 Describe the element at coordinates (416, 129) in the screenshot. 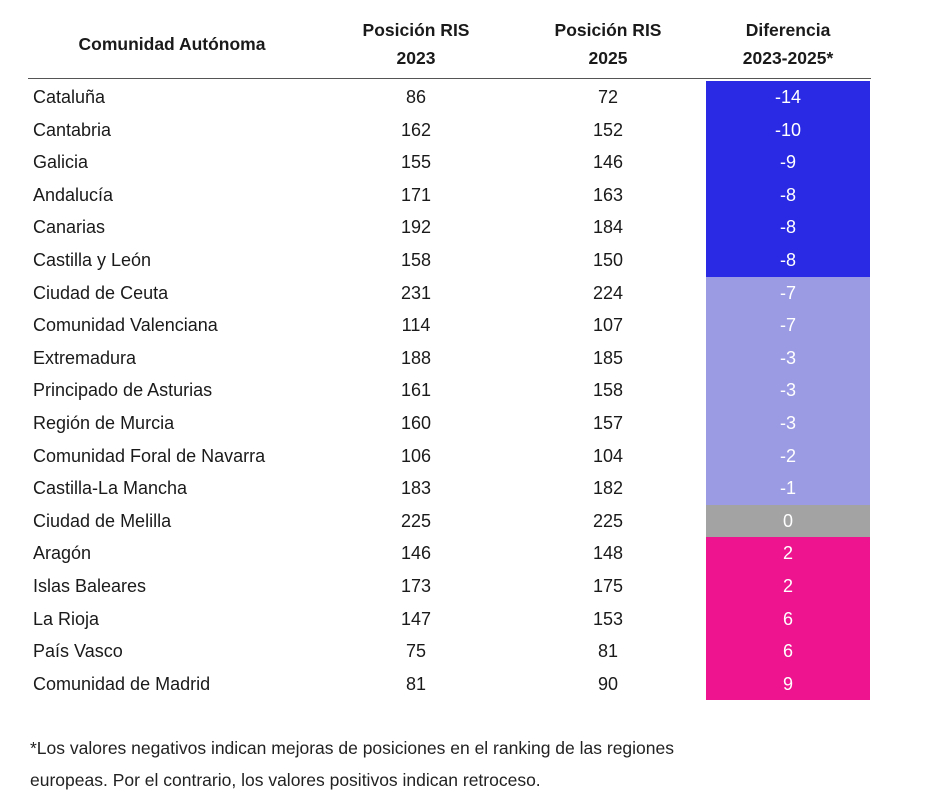

I see `rank-value: 162` at that location.